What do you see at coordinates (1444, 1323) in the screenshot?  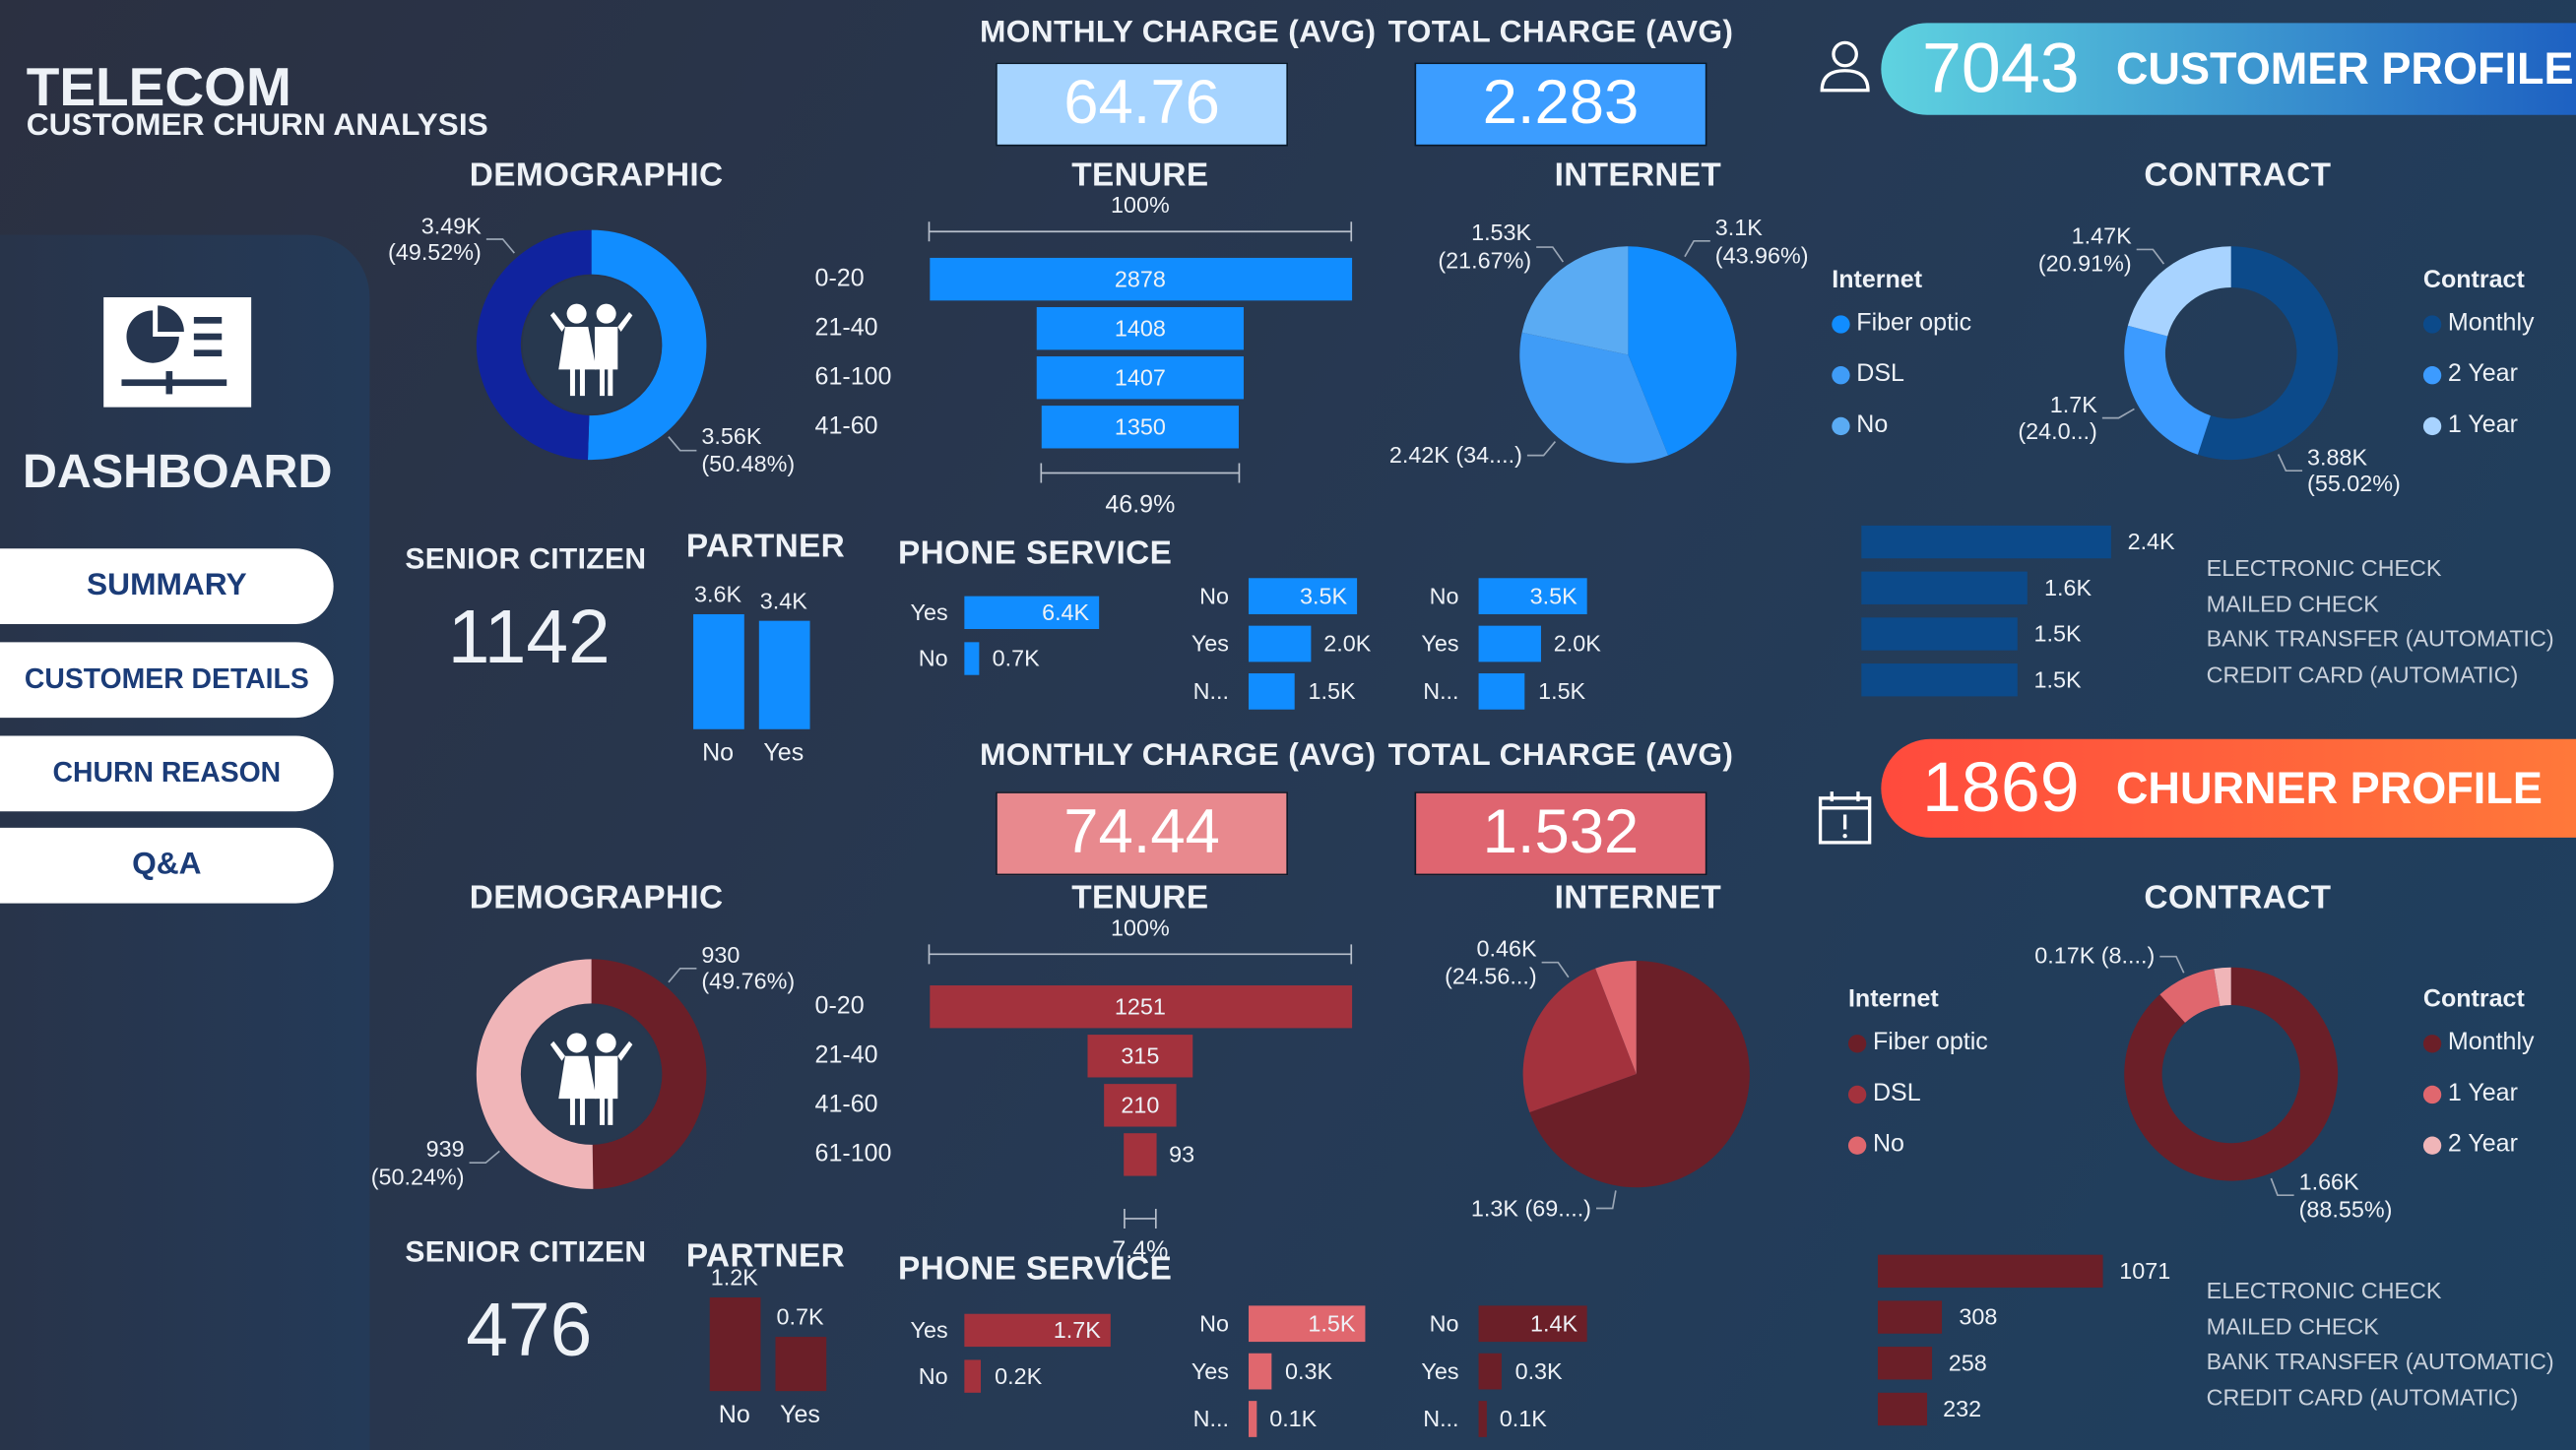 I see `churner-phone-service-row-label: No` at bounding box center [1444, 1323].